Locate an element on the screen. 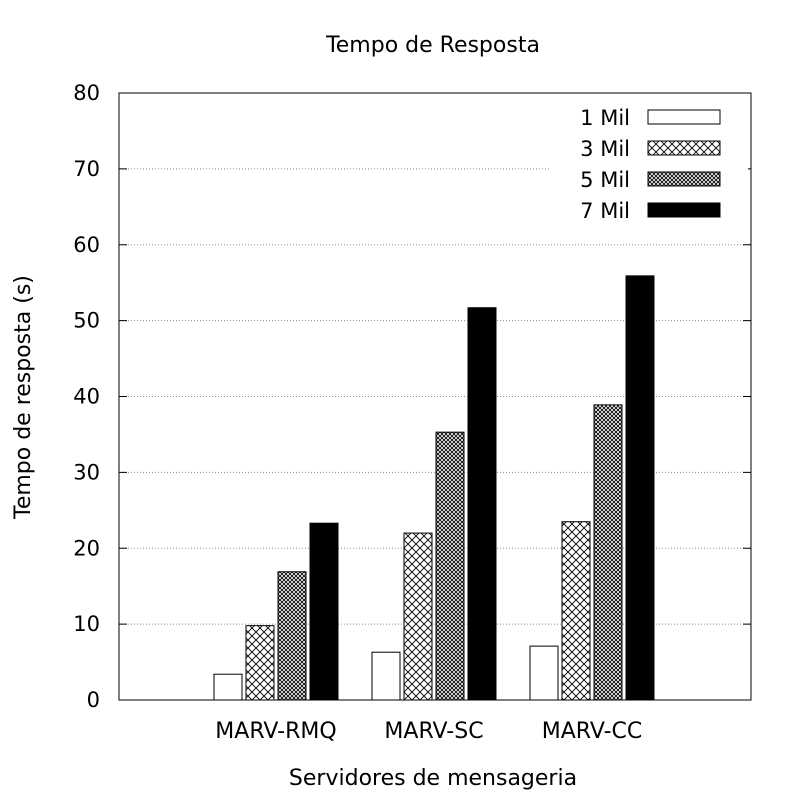  bar-marv-sc-7-mil is located at coordinates (482, 504).